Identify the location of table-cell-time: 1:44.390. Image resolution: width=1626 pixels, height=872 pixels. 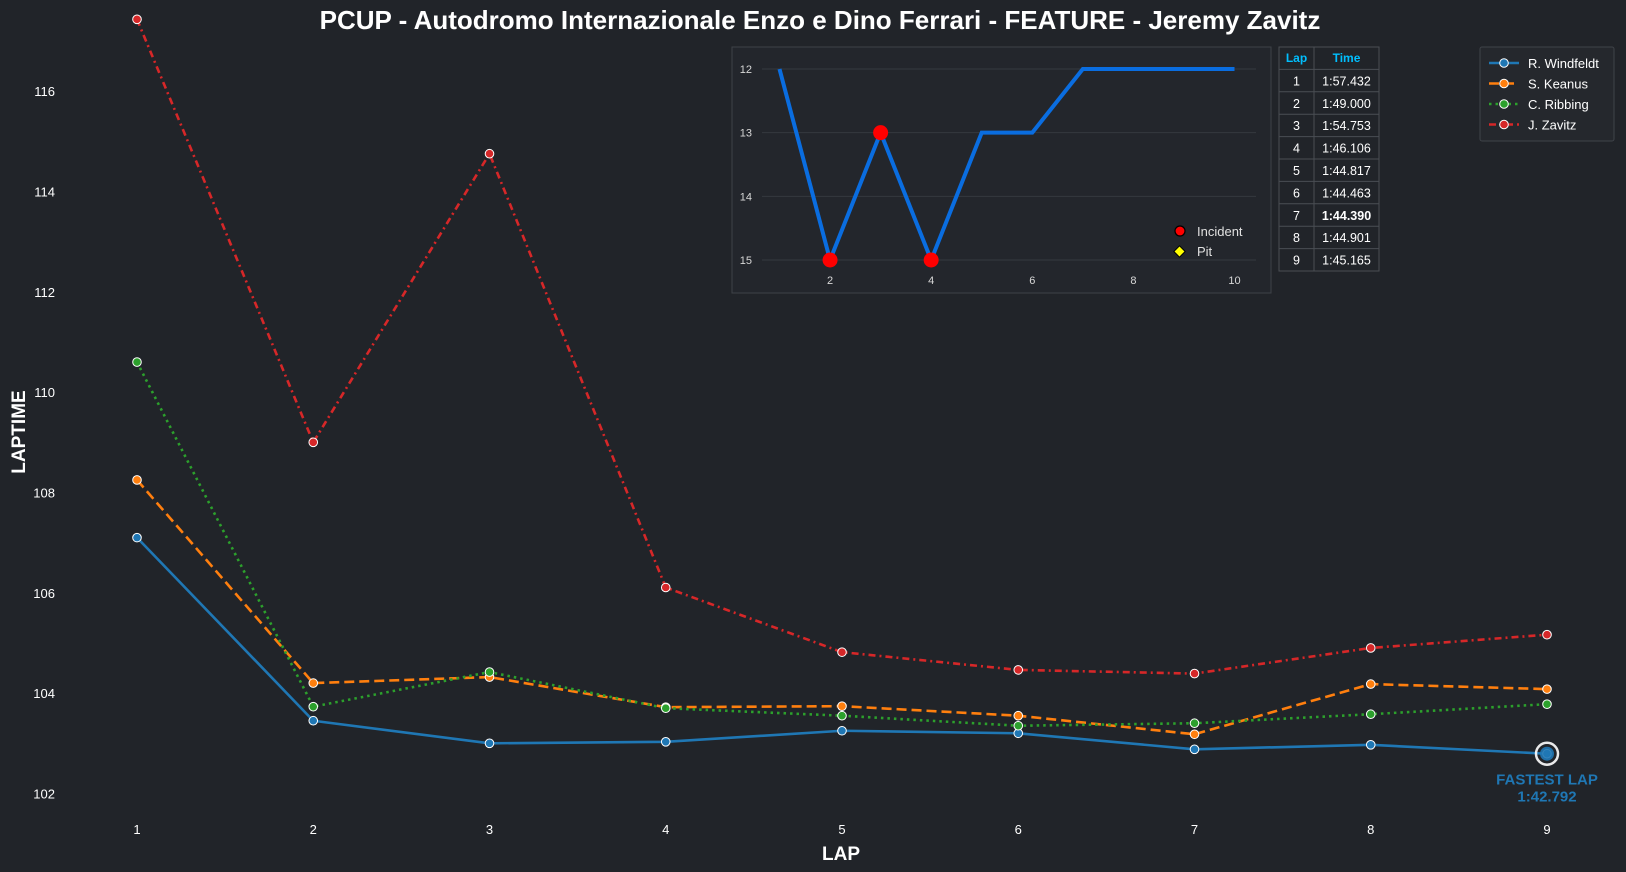
(1346, 216).